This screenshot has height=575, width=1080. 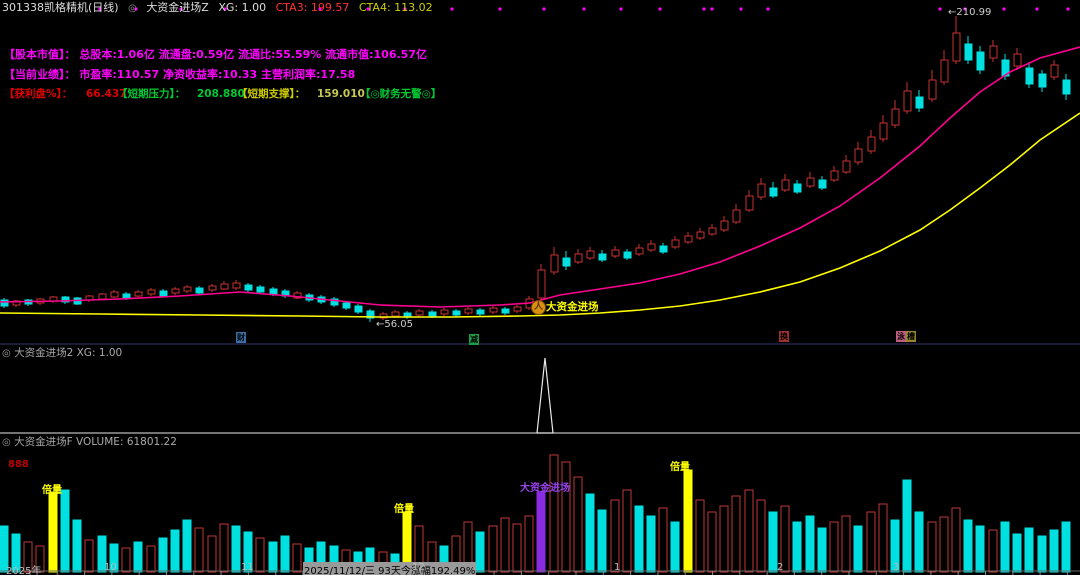 I want to click on panel3-header: ◎ 大资金进场F VOLUME: 61801.22, so click(x=89, y=442).